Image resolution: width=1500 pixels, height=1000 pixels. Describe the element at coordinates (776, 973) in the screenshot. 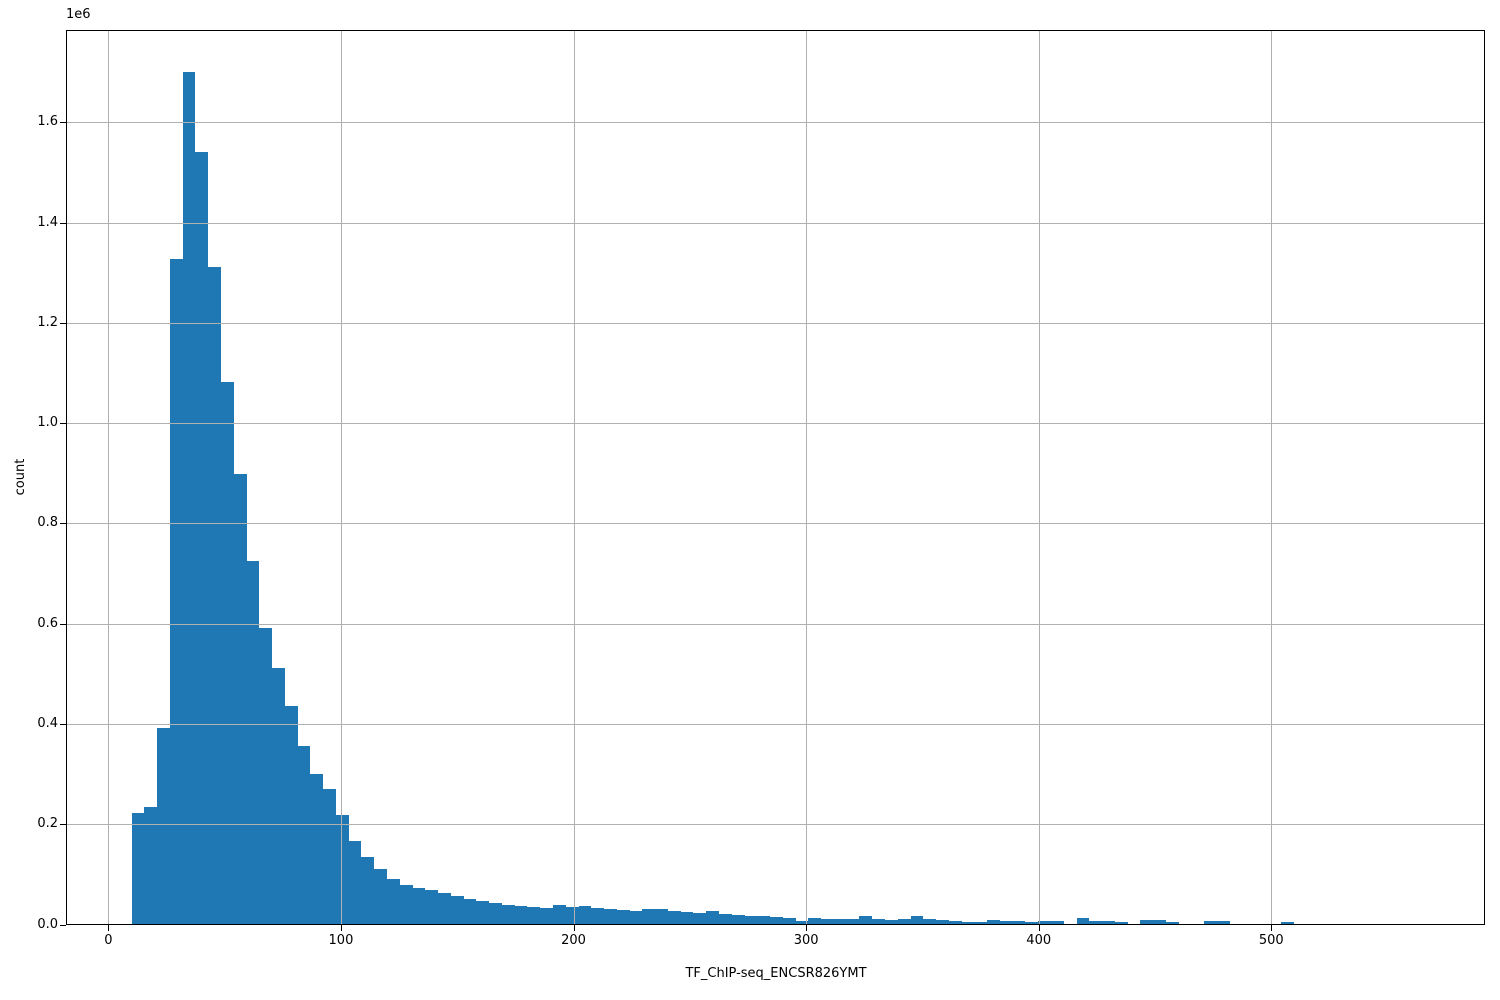

I see `x-axis-label: TF_ChIP-seq_ENCSR826YMT` at that location.